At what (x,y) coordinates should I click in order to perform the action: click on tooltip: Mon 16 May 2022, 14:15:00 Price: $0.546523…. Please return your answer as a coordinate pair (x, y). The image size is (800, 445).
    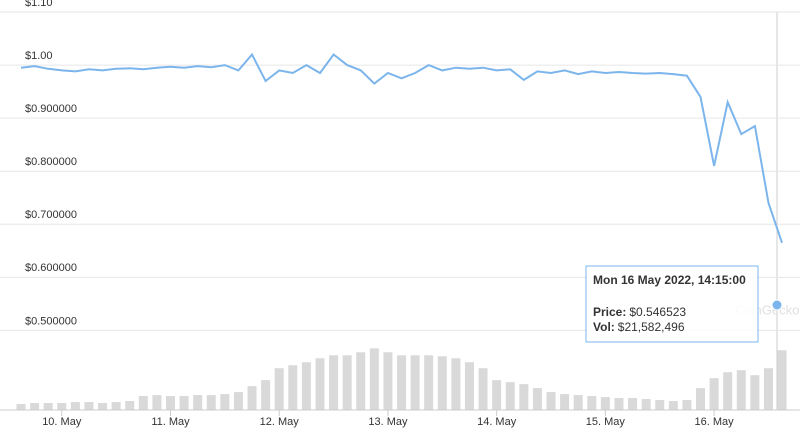
    Looking at the image, I should click on (672, 304).